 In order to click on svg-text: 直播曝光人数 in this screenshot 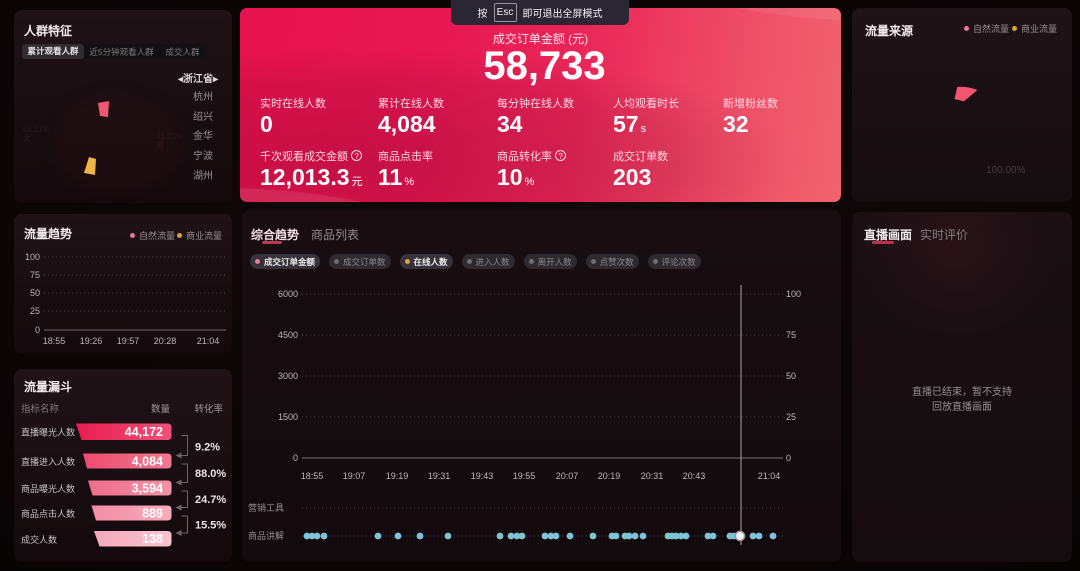, I will do `click(48, 432)`.